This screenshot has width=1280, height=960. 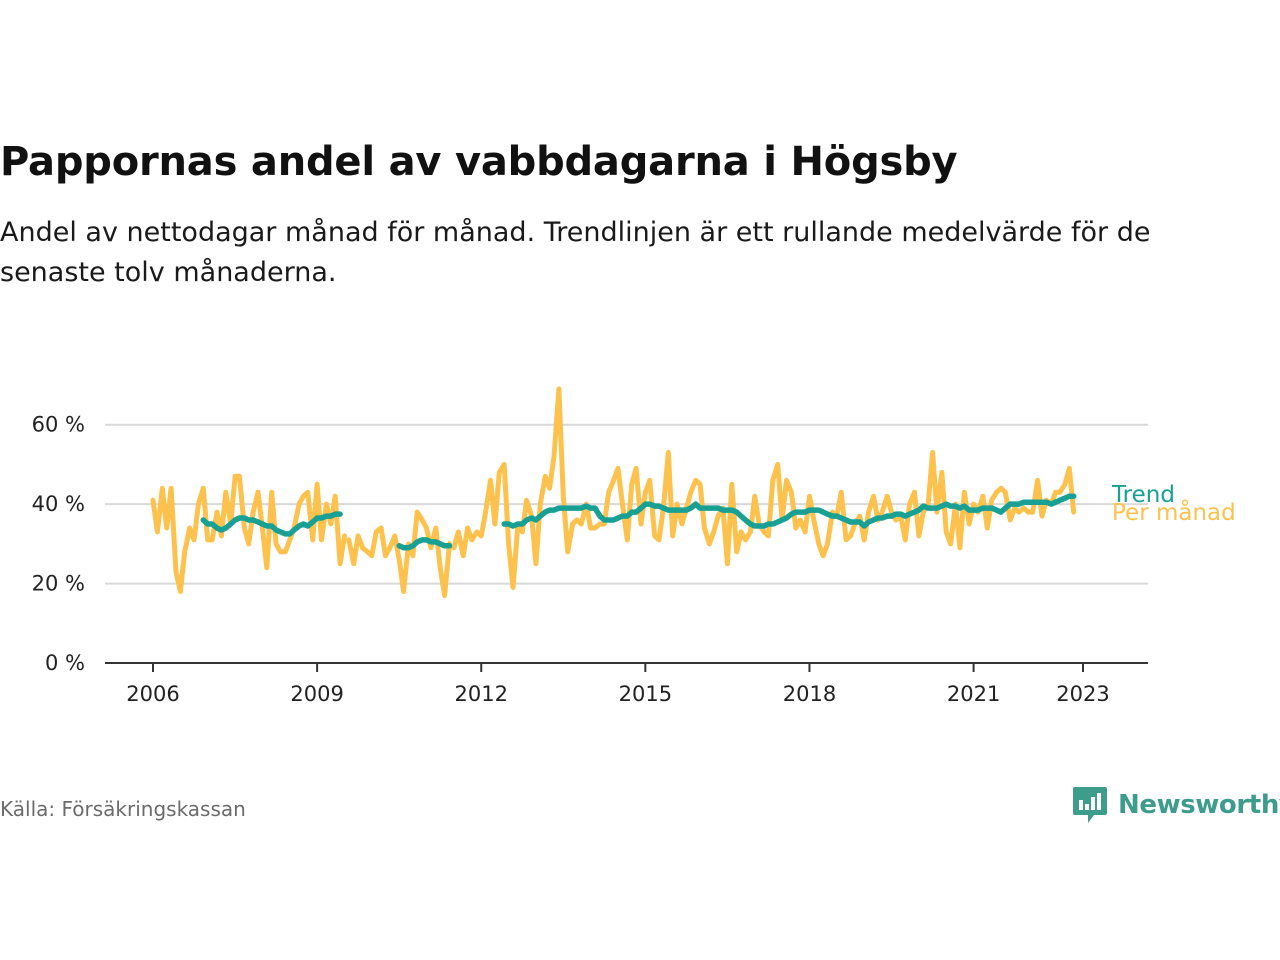 I want to click on x-tick-label: 2012, so click(x=481, y=694).